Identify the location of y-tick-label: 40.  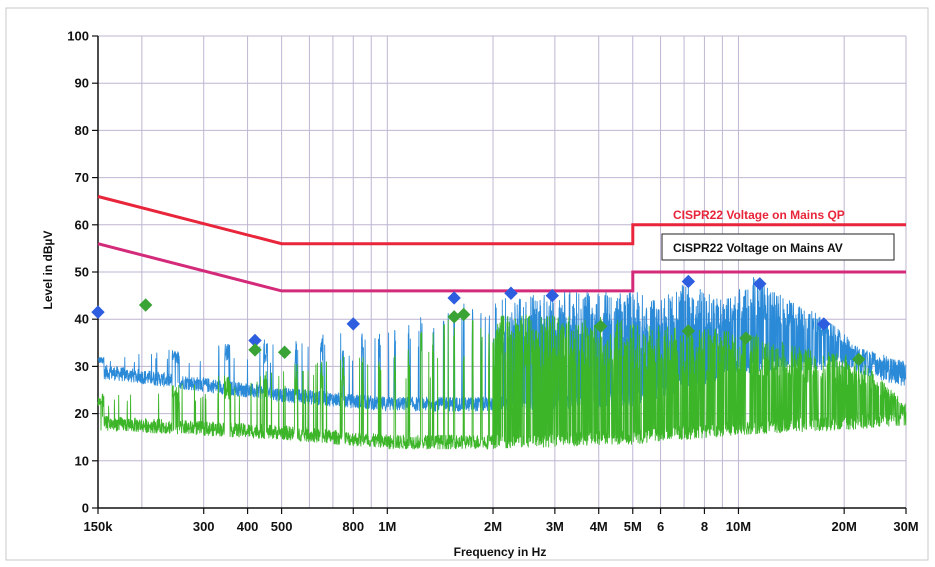
(82, 319).